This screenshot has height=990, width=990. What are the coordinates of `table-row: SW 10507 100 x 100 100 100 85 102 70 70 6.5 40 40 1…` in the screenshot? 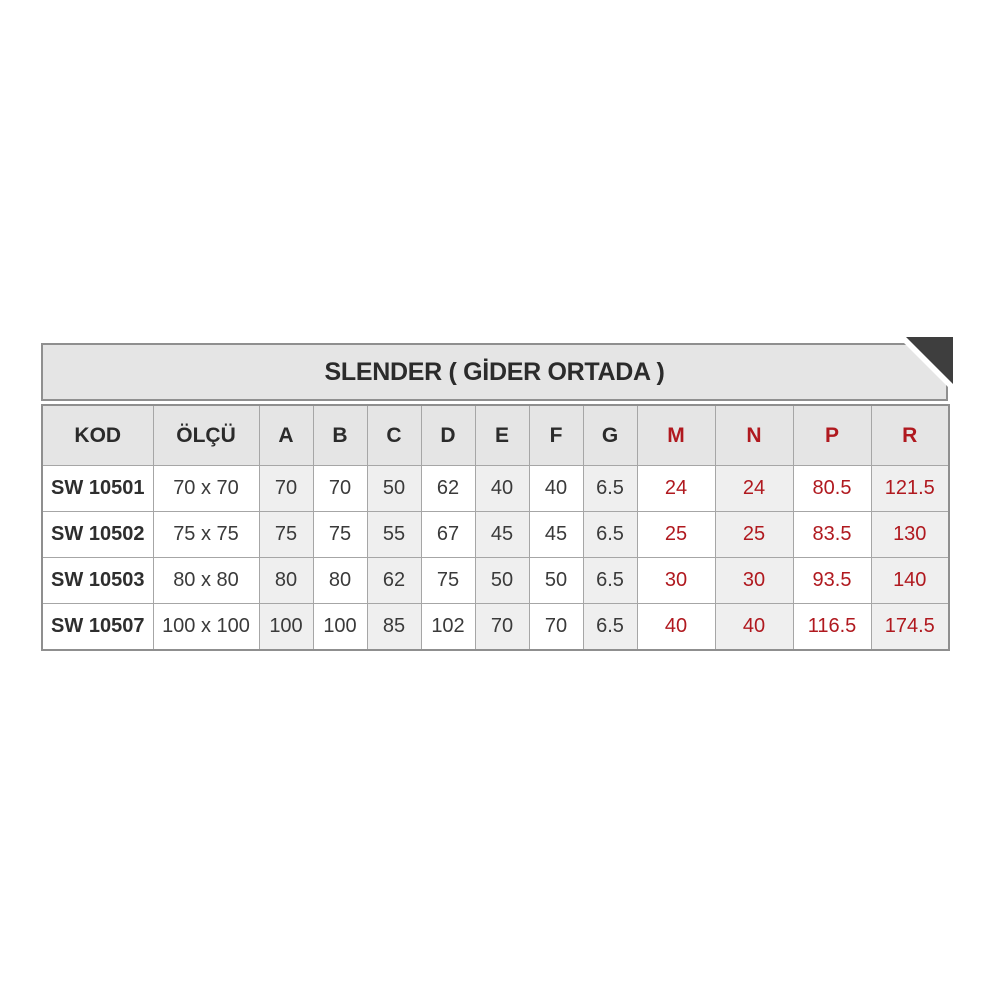 It's located at (495, 627).